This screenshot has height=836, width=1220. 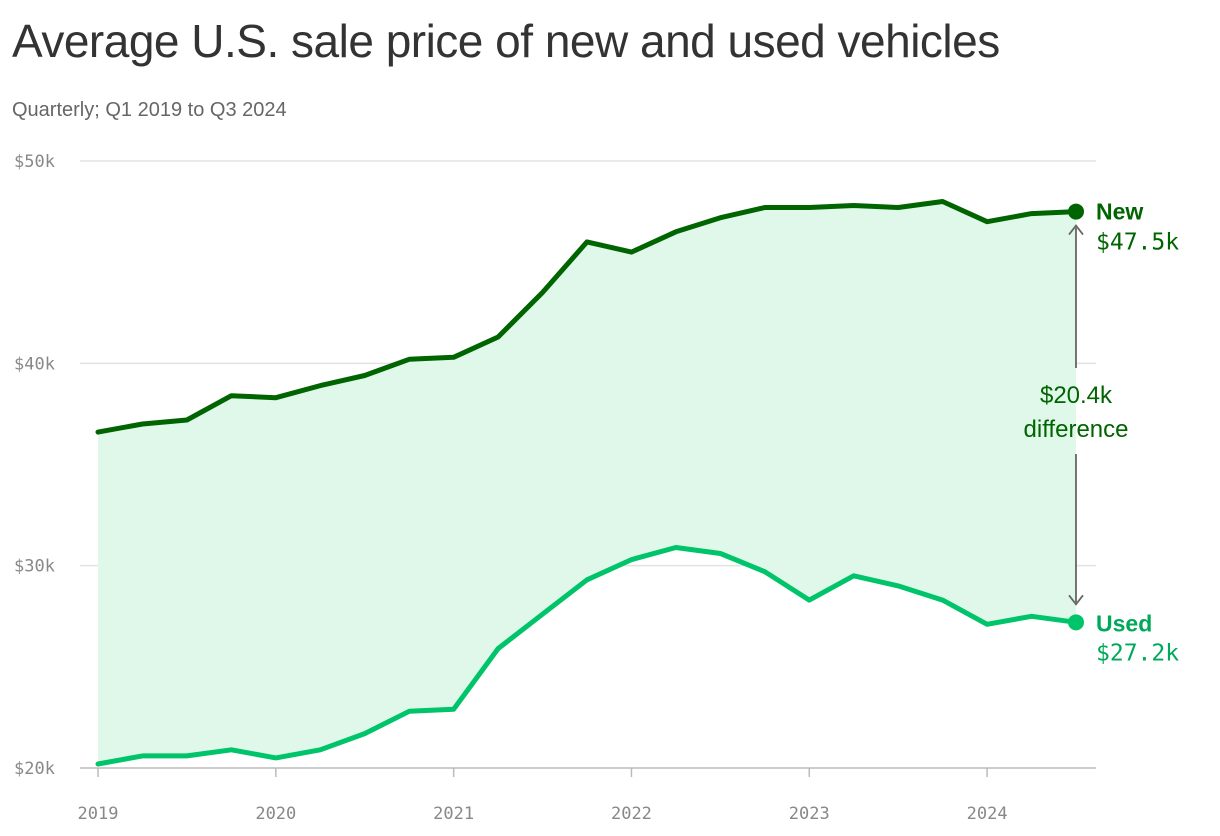 I want to click on x-tick-label: 2019, so click(x=98, y=814).